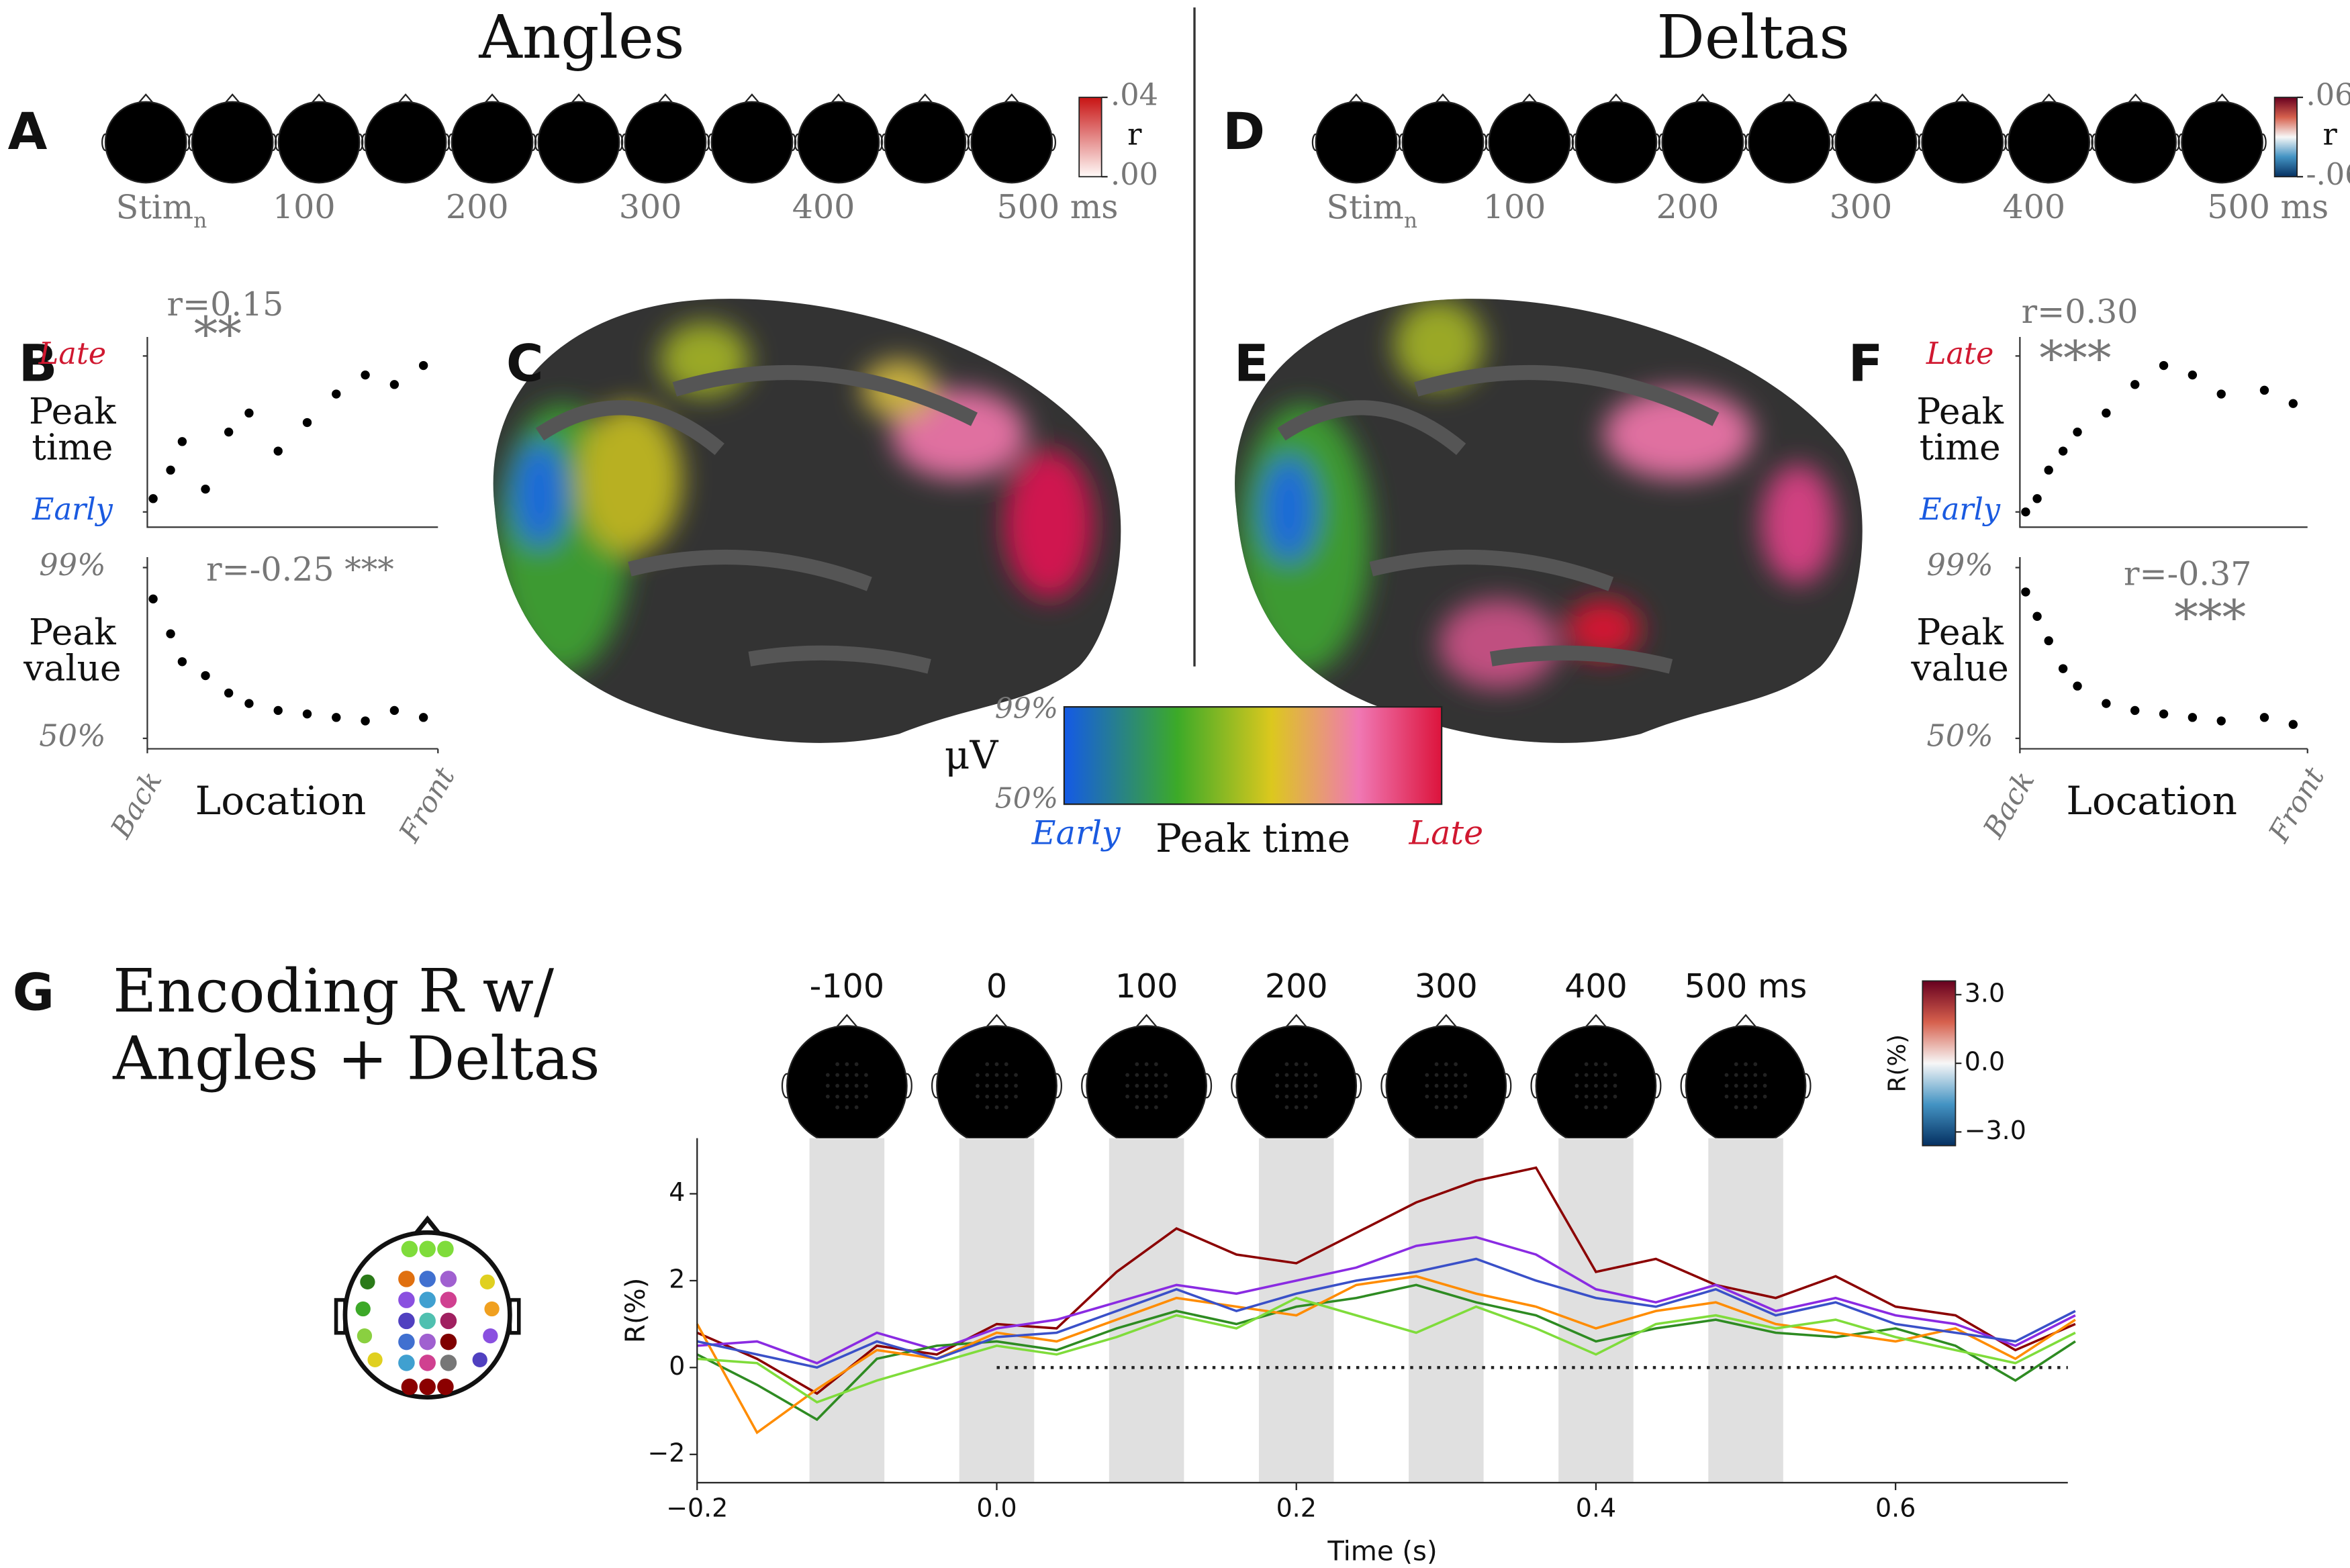  I want to click on colorbar-label: R(%), so click(1898, 1063).